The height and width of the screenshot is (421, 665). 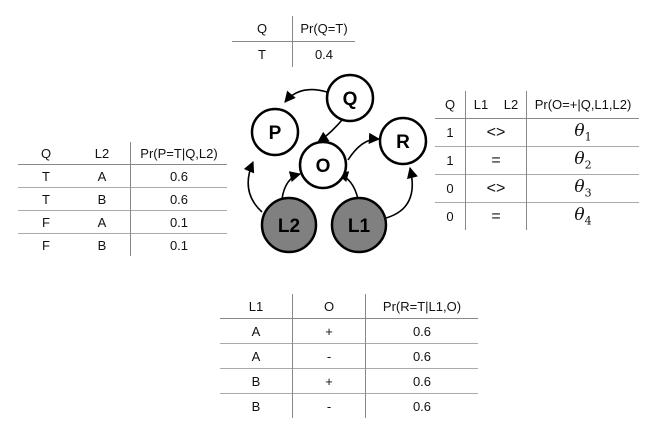 I want to click on header-pr-p: Pr(P=T|Q,L2), so click(x=178, y=153).